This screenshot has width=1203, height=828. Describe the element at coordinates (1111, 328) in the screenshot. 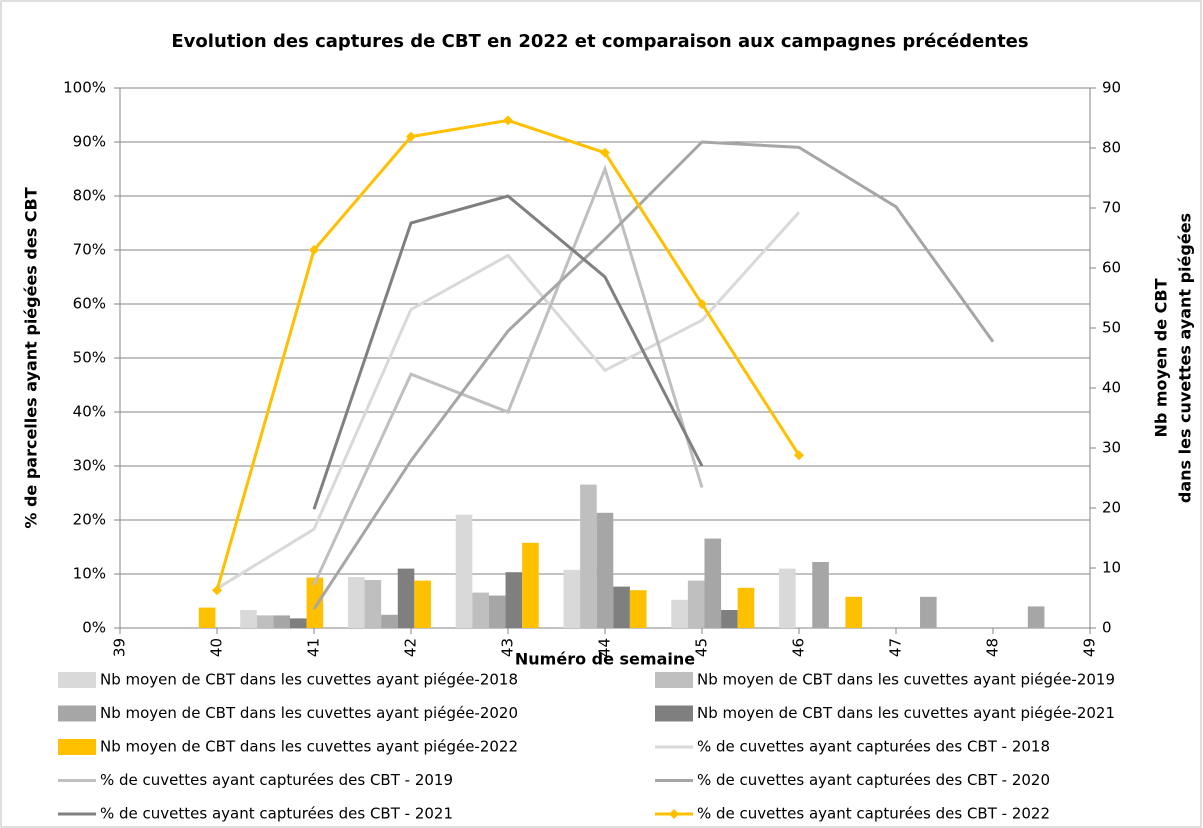

I see `y2-tick-label: 50` at that location.